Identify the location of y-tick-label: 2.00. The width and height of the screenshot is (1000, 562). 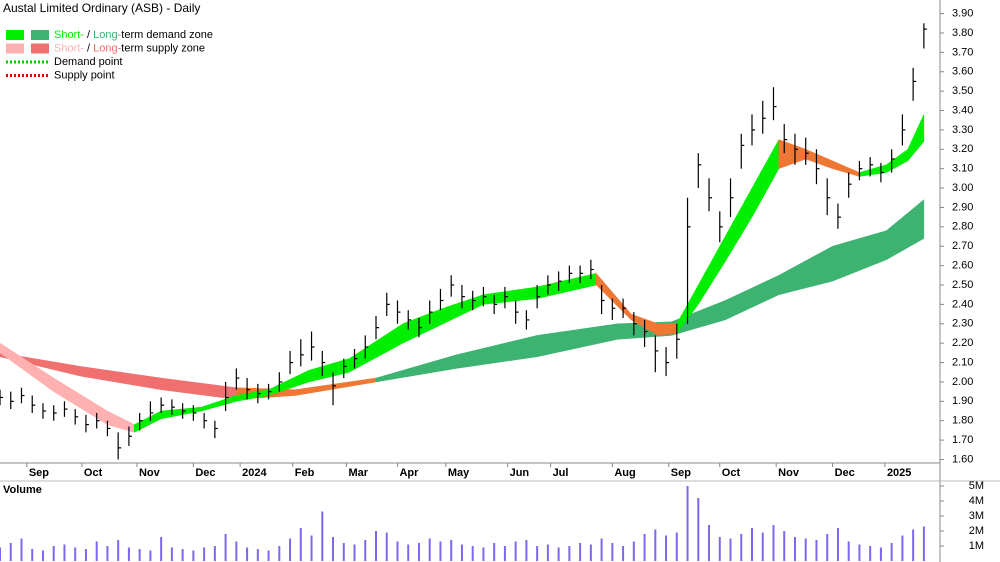
(962, 382).